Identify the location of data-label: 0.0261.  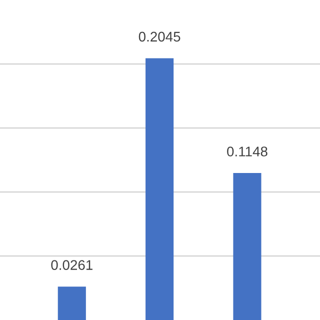
(71, 265).